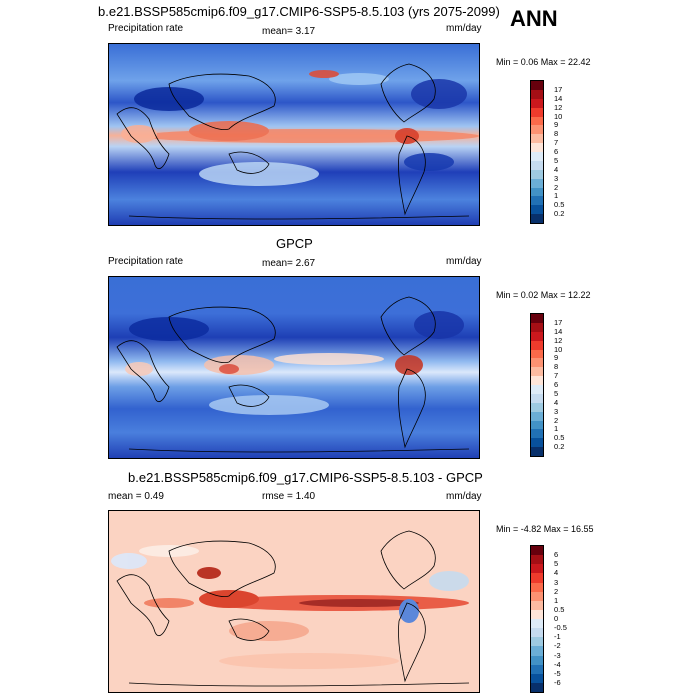  I want to click on colorbar-tick-label: -4, so click(557, 664).